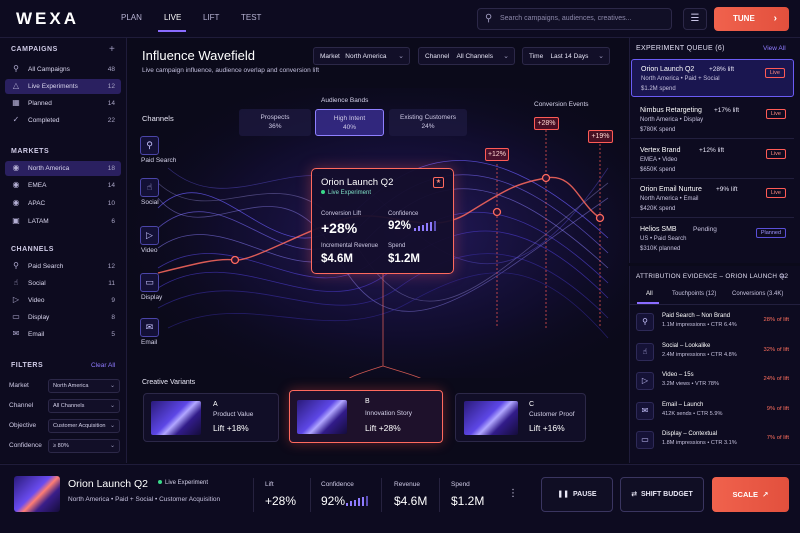  I want to click on channel-social-button: ☝, so click(149, 187).